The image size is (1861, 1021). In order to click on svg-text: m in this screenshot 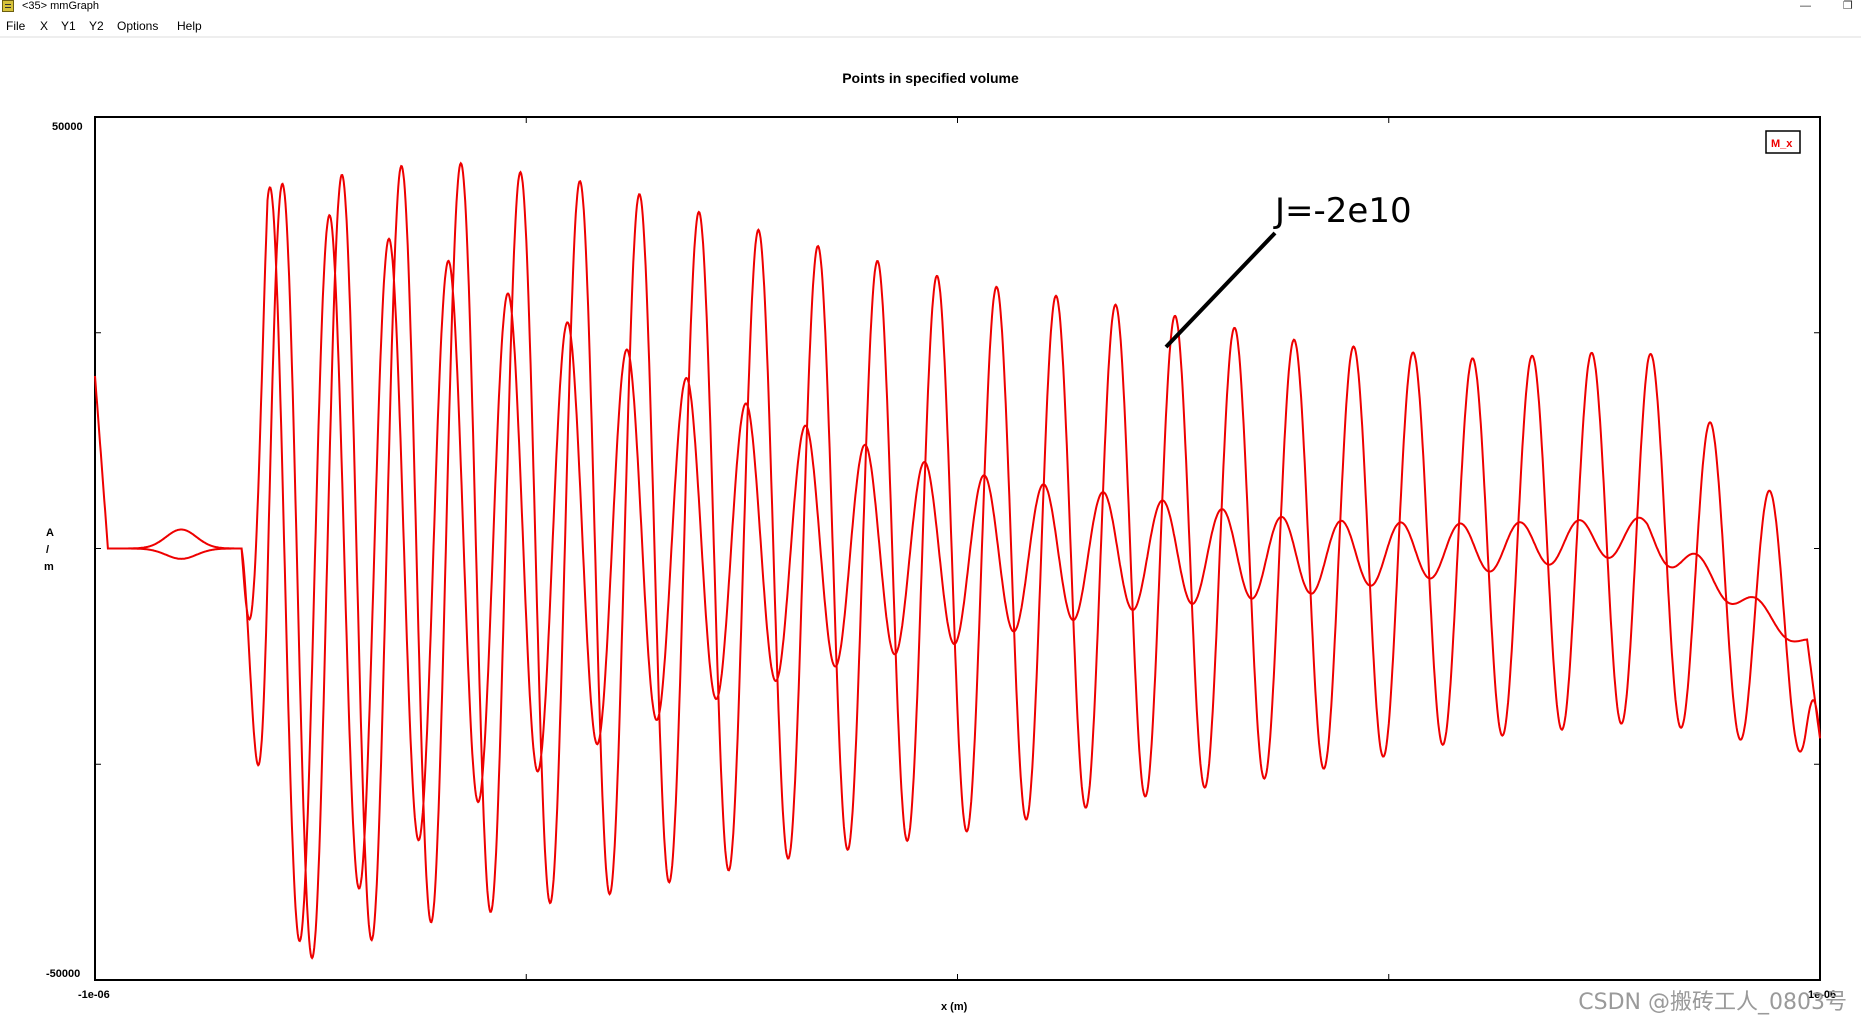, I will do `click(49, 567)`.